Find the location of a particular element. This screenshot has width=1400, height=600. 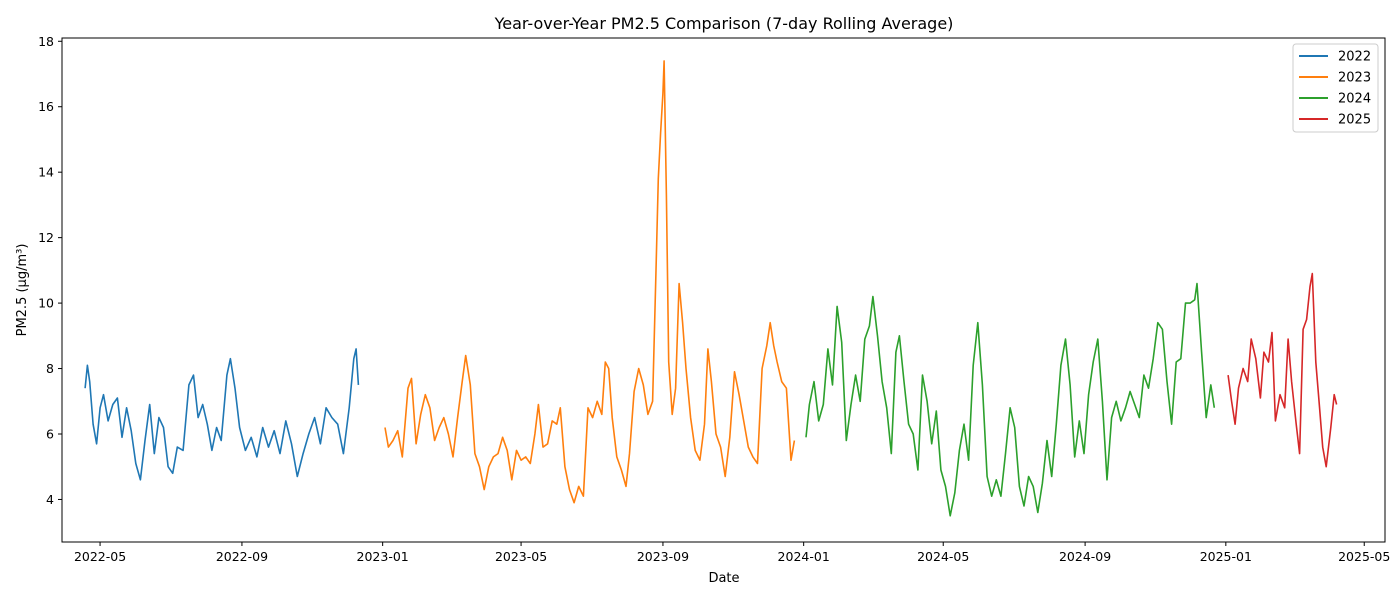

x-tick-label: 2024-09 is located at coordinates (1085, 556).